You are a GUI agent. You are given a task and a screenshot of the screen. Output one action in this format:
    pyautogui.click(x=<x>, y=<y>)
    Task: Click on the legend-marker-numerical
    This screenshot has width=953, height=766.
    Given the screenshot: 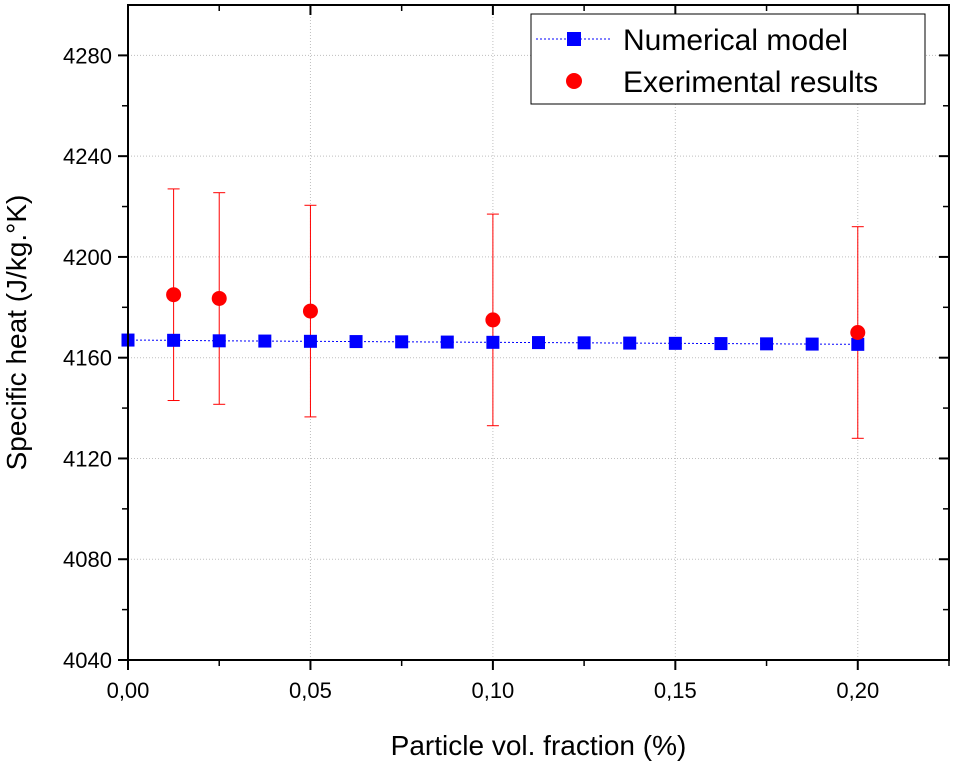 What is the action you would take?
    pyautogui.click(x=574, y=39)
    